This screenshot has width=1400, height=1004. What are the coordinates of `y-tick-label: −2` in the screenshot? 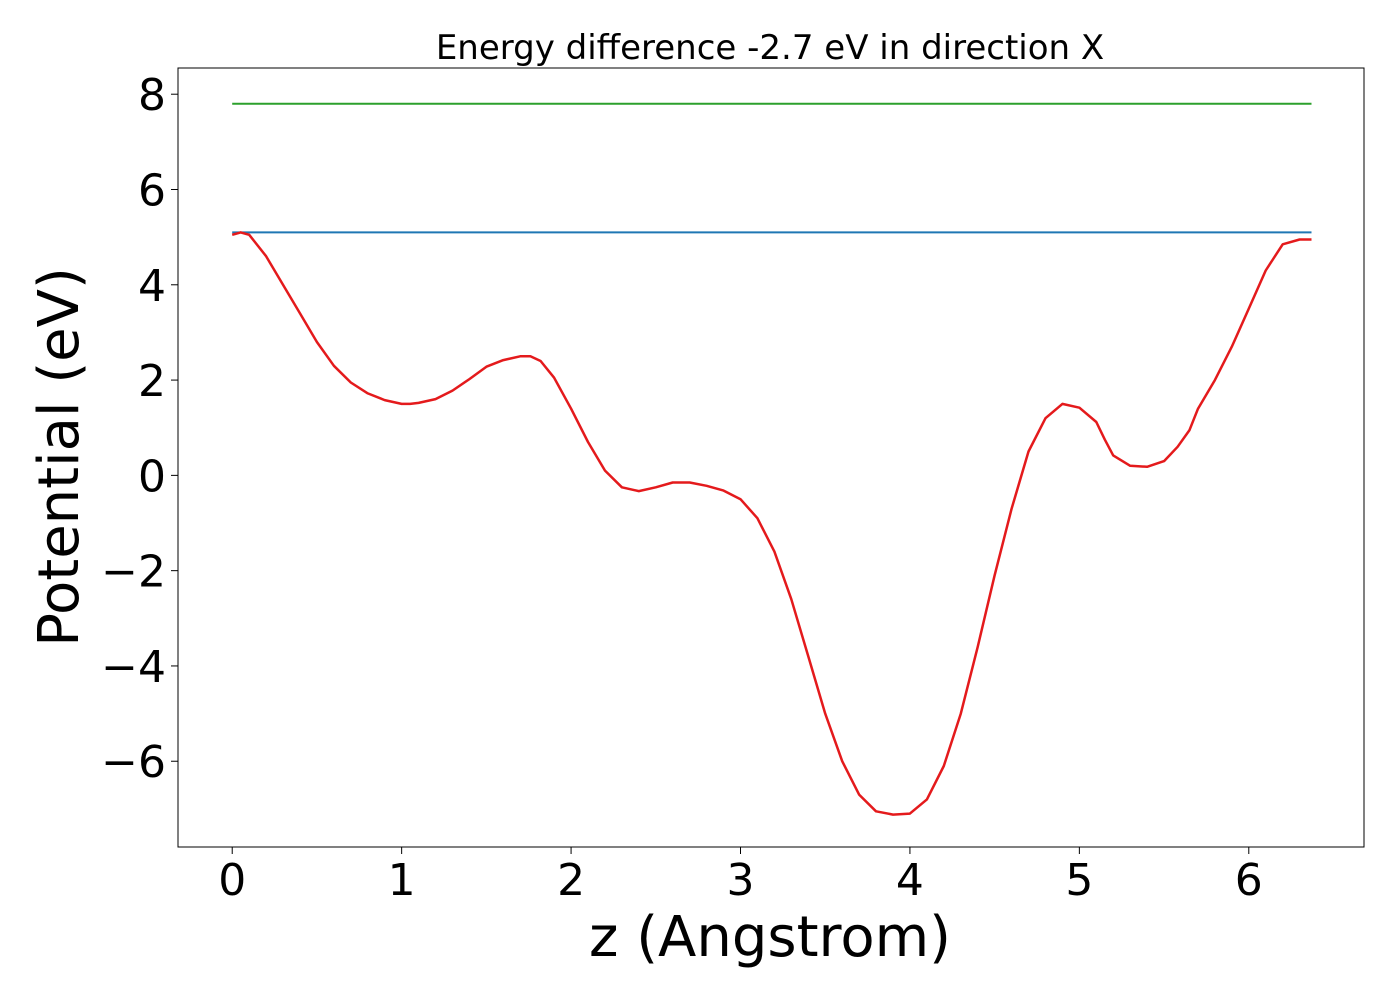 It's located at (133, 572).